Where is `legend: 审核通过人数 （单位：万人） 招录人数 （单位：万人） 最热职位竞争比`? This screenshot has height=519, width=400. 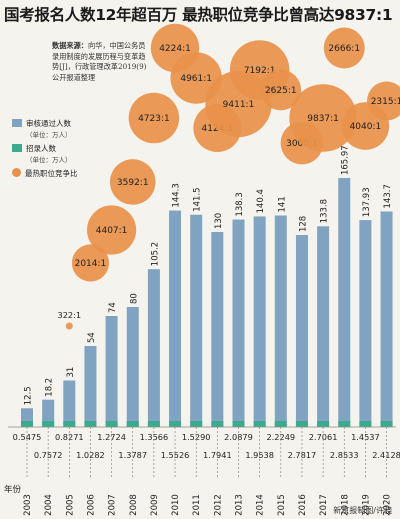
legend: 审核通过人数 （单位：万人） 招录人数 （单位：万人） 最热职位竞争比 is located at coordinates (69, 150).